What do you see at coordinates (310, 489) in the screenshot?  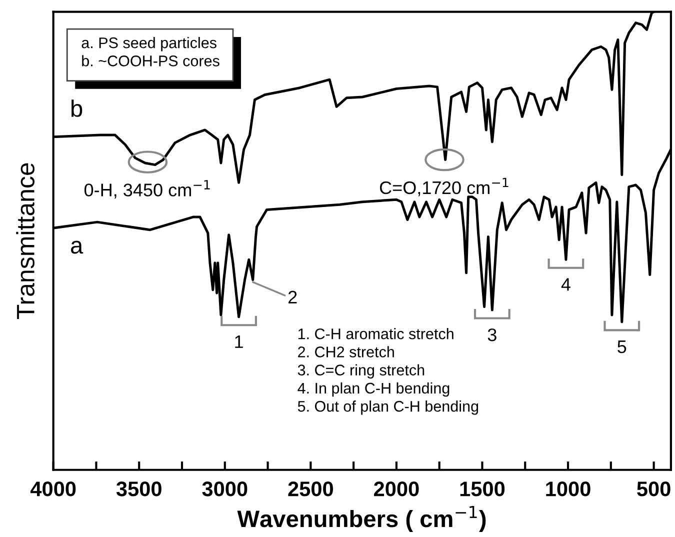 I see `x-tick-label: 2500` at bounding box center [310, 489].